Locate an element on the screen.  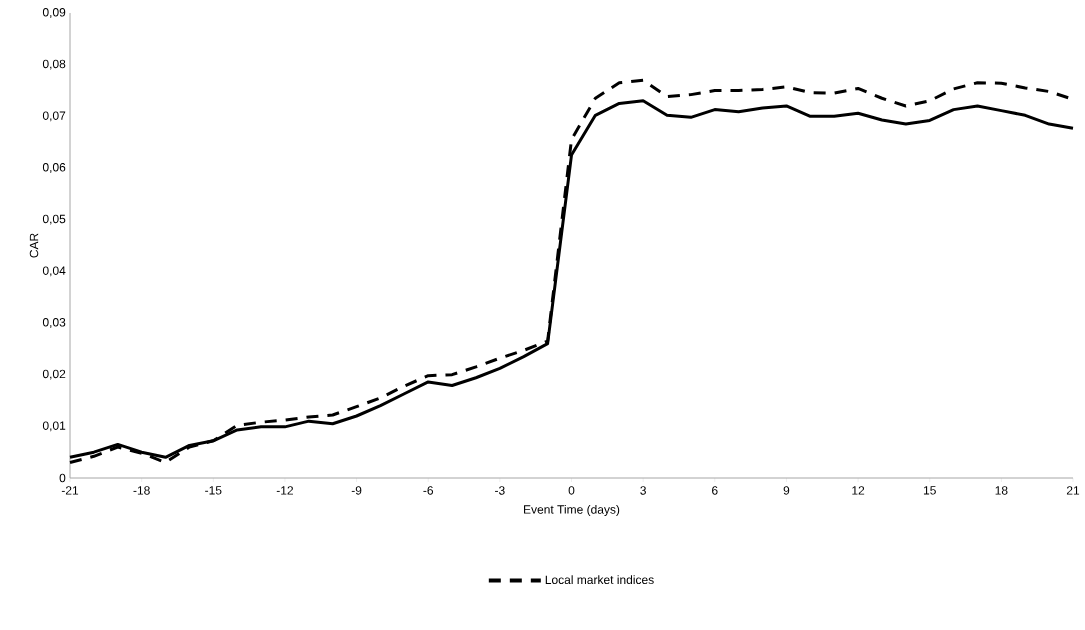
x-tick-label: -3 is located at coordinates (500, 490).